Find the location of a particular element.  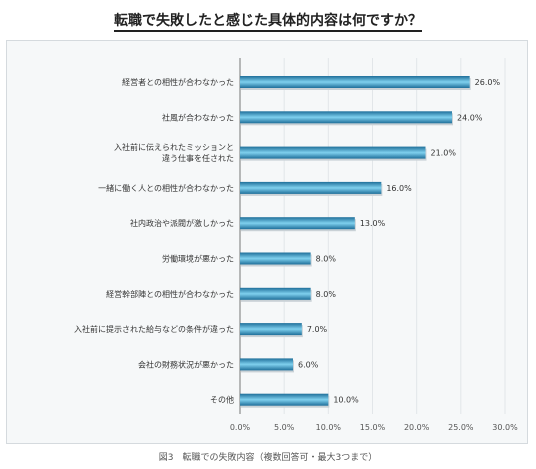

x-tick-label: 0.0% is located at coordinates (240, 427).